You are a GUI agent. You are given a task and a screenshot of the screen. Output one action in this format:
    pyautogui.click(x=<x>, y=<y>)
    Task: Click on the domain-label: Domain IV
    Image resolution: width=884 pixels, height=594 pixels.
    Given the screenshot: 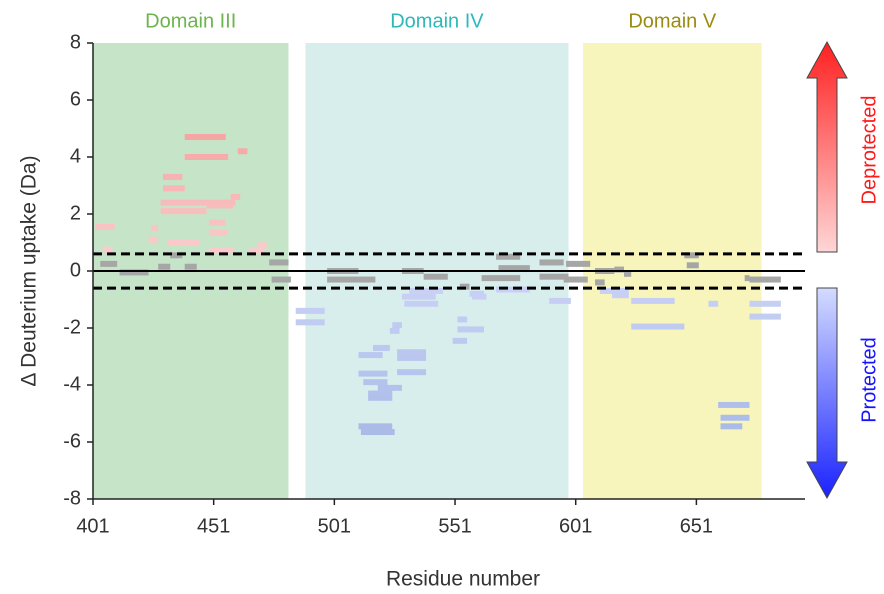 What is the action you would take?
    pyautogui.click(x=437, y=21)
    